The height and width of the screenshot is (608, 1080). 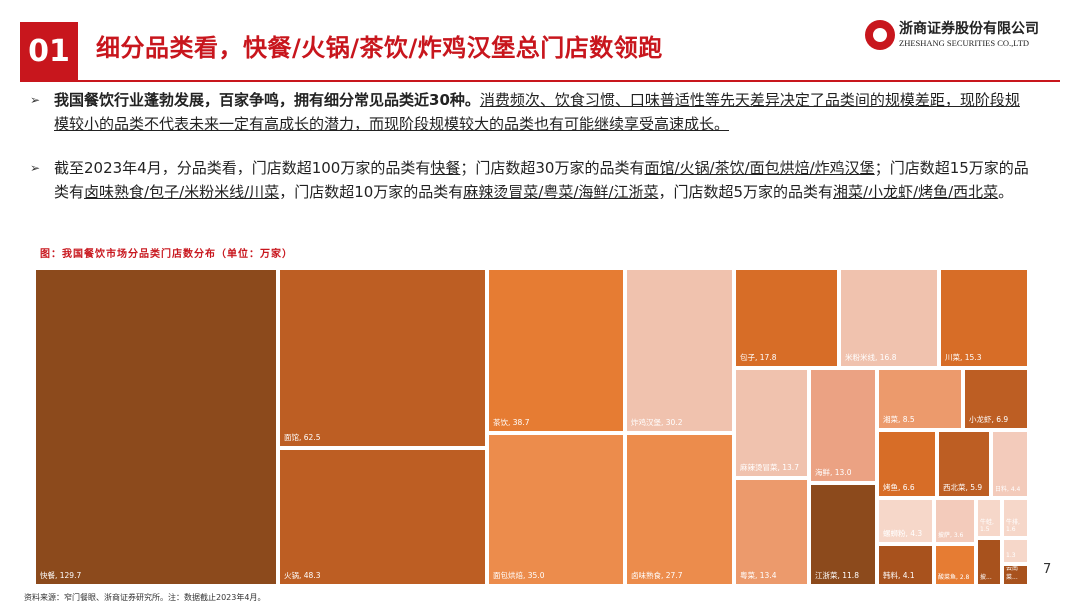 I want to click on treemap-cell: 牛排, 1.6, so click(x=1015, y=518).